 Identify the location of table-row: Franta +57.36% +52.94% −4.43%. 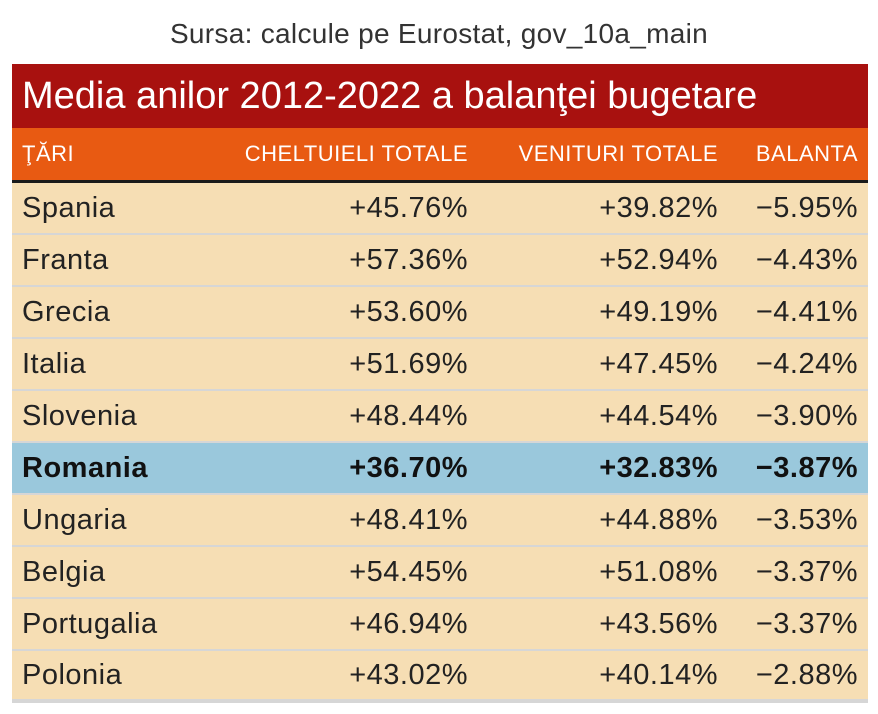
(440, 261).